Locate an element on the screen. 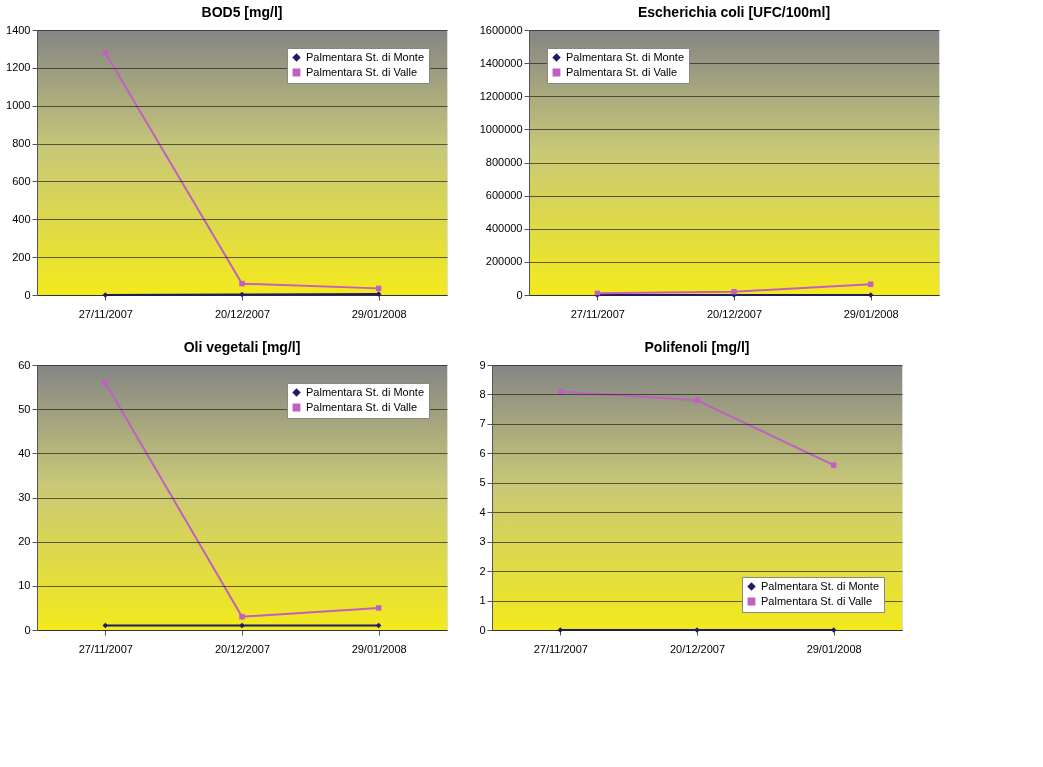 The height and width of the screenshot is (767, 1043). y-tick-label: 60 is located at coordinates (24, 364).